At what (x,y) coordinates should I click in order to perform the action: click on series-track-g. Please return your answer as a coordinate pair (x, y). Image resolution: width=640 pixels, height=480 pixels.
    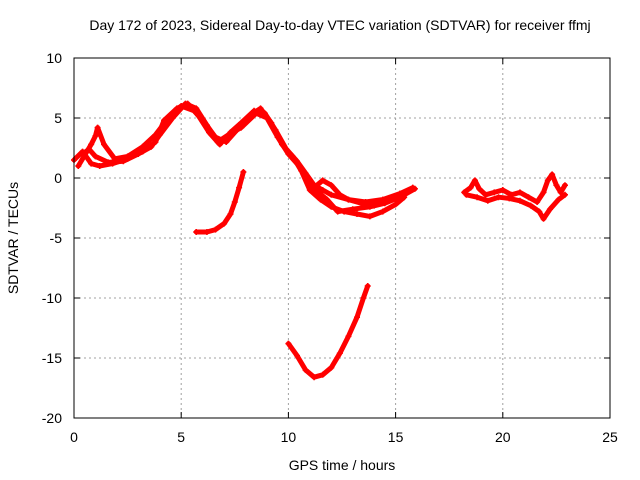
    Looking at the image, I should click on (514, 188).